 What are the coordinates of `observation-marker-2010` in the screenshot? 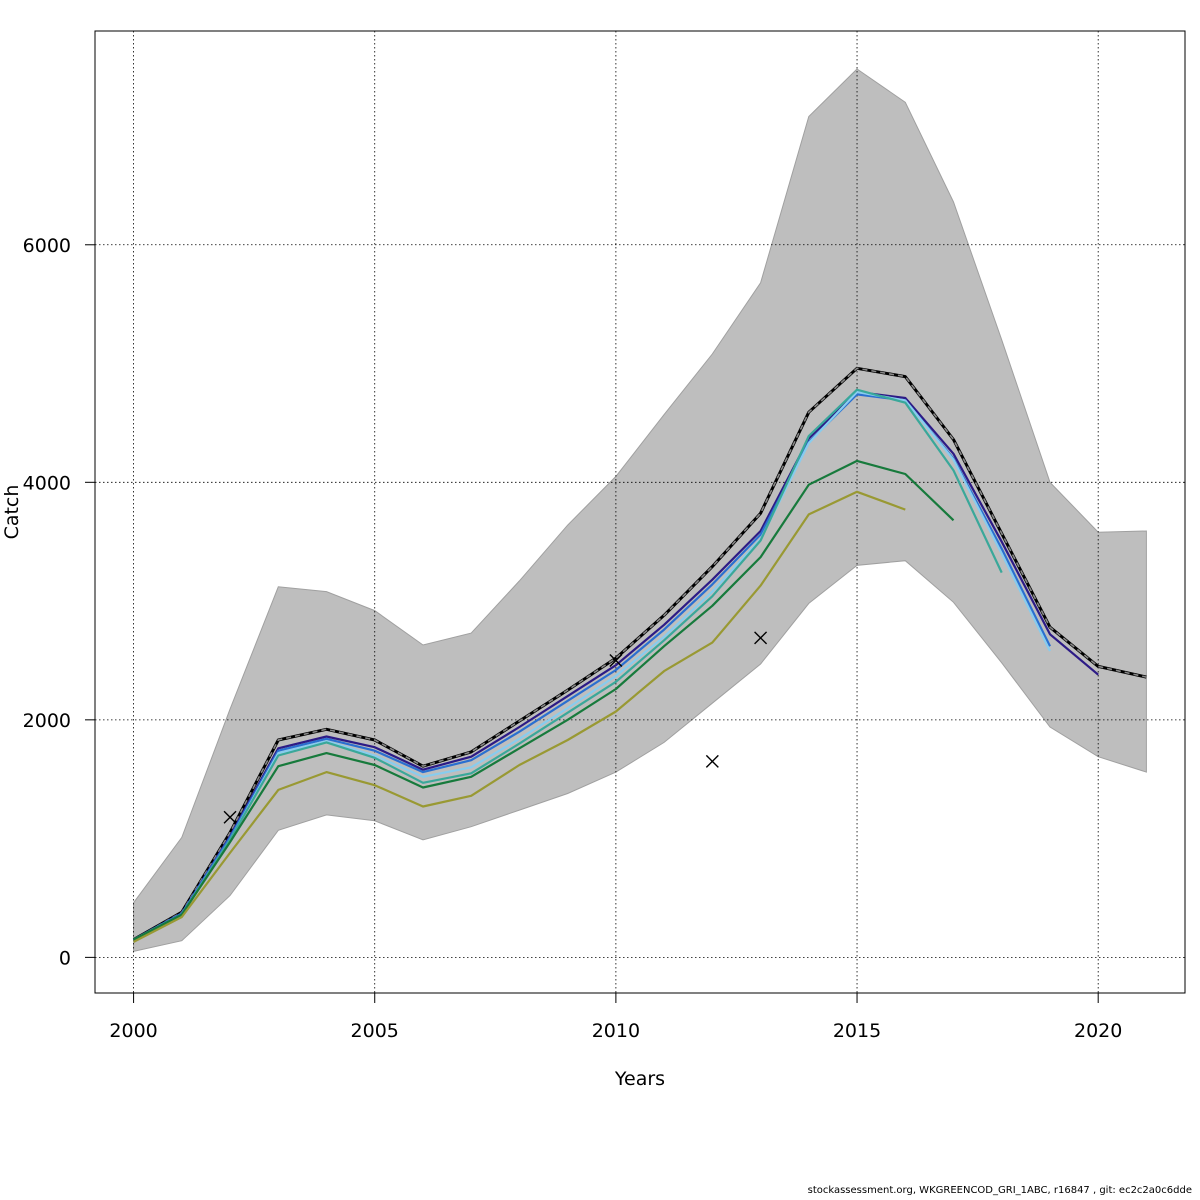 It's located at (616, 660).